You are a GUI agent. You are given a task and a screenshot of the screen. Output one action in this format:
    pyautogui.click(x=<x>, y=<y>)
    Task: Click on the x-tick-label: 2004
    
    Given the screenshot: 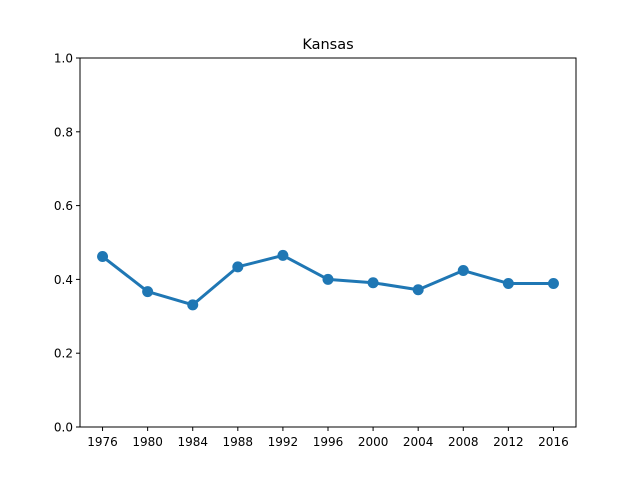 What is the action you would take?
    pyautogui.click(x=418, y=442)
    